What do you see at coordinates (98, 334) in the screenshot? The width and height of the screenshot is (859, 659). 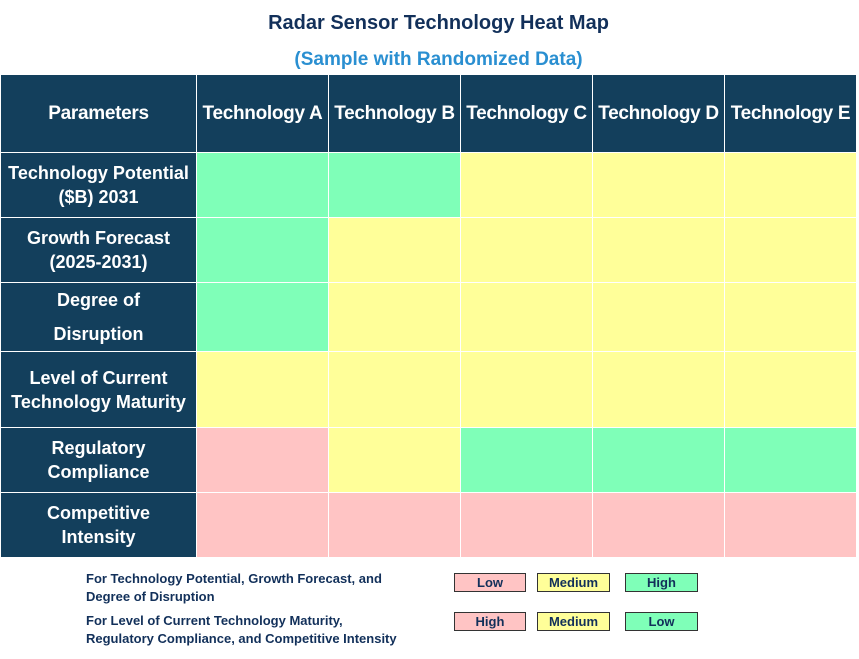 I see `row-header-line: Disruption` at bounding box center [98, 334].